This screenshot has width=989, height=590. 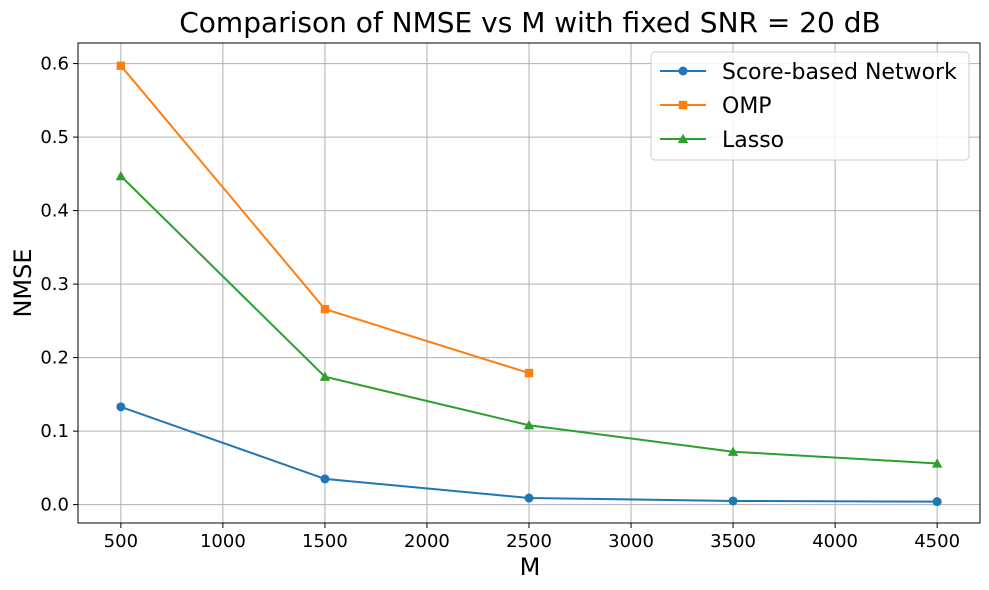 What do you see at coordinates (683, 105) in the screenshot?
I see `legend-marker-omp` at bounding box center [683, 105].